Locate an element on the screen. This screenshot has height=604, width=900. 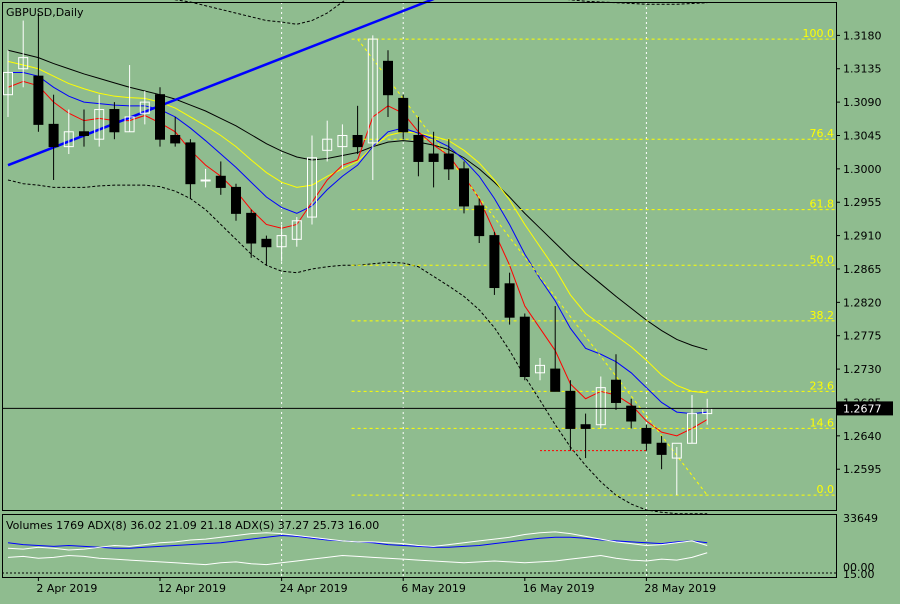
indicator-plus-di-line is located at coordinates (357, 541).